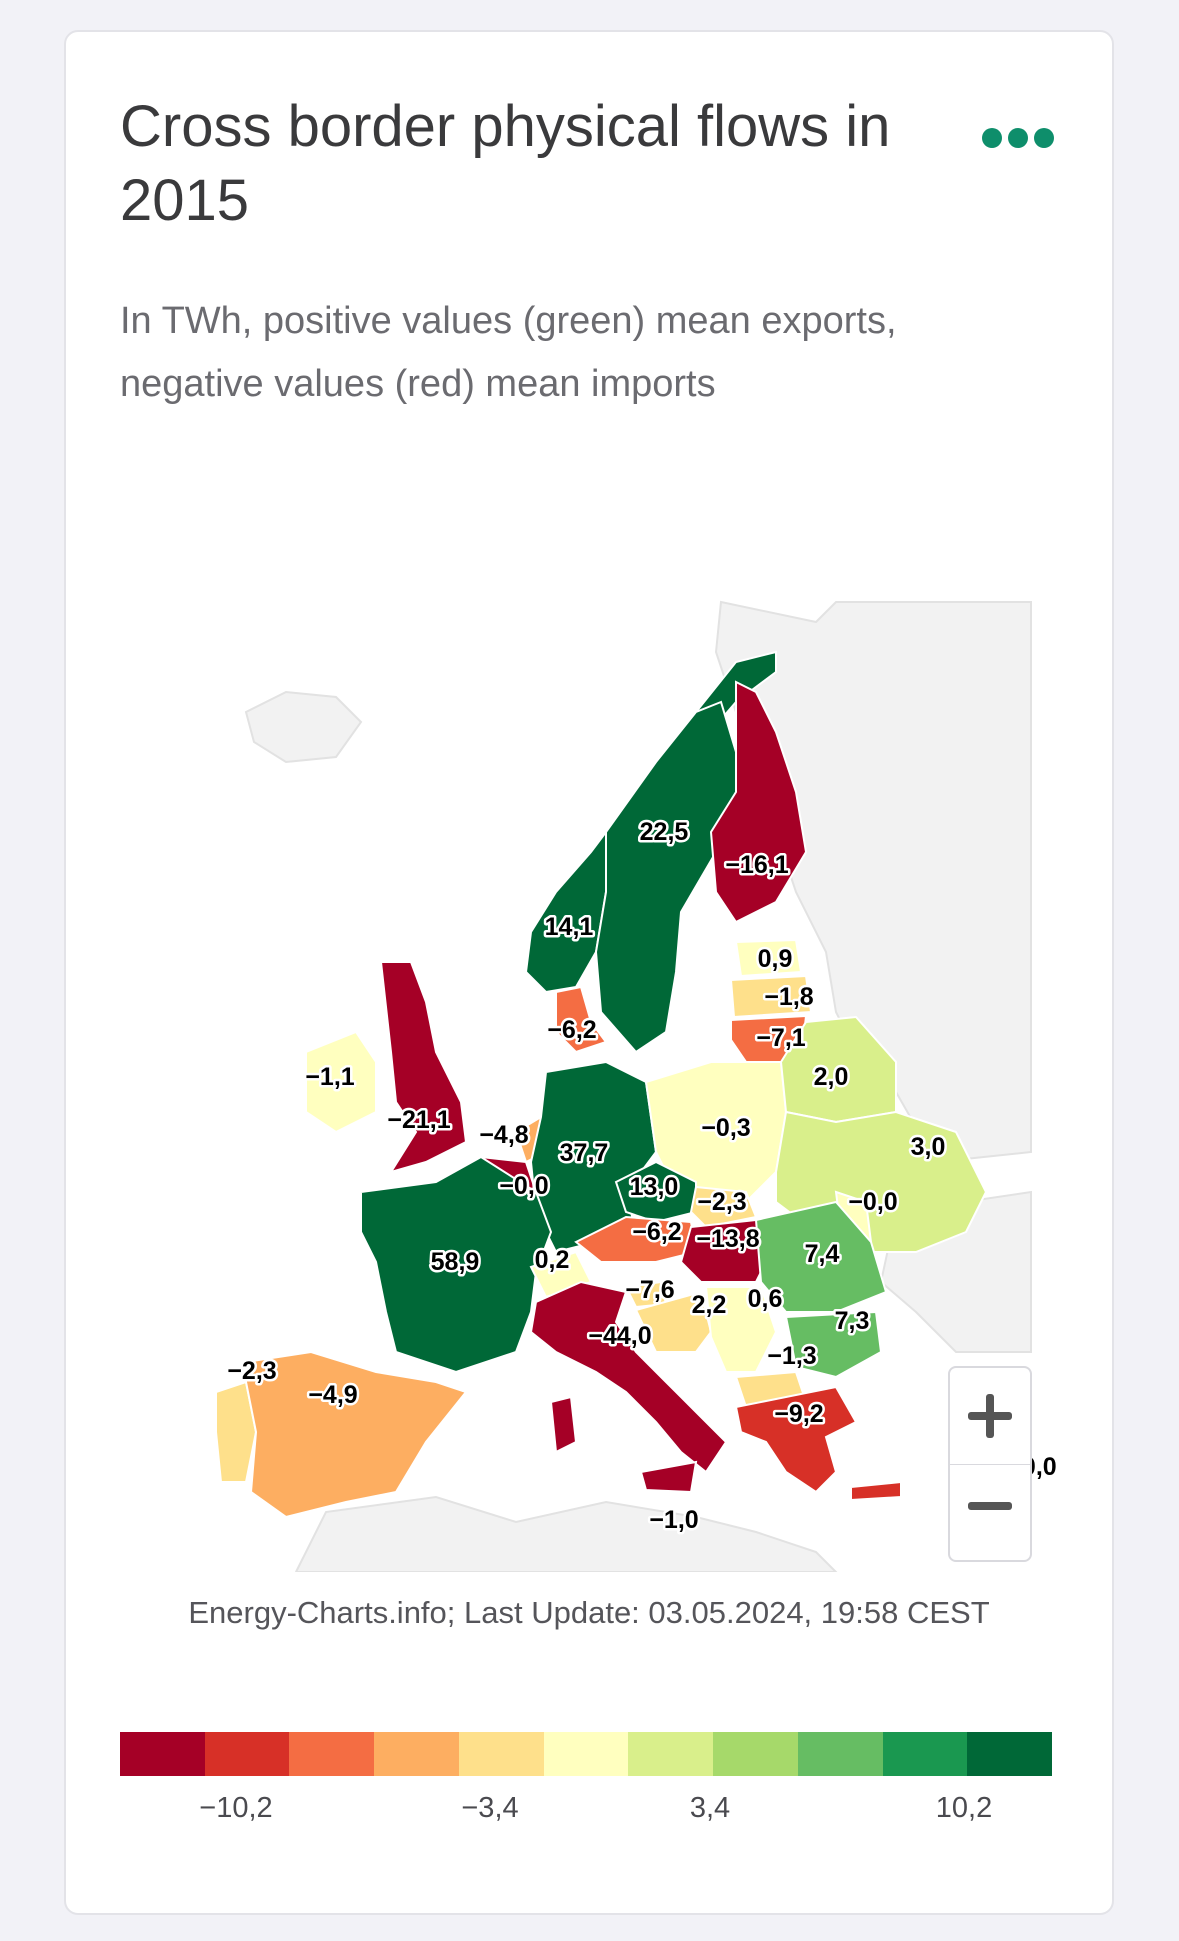 The image size is (1179, 1941). What do you see at coordinates (418, 1120) in the screenshot?
I see `label-uk: −21,1` at bounding box center [418, 1120].